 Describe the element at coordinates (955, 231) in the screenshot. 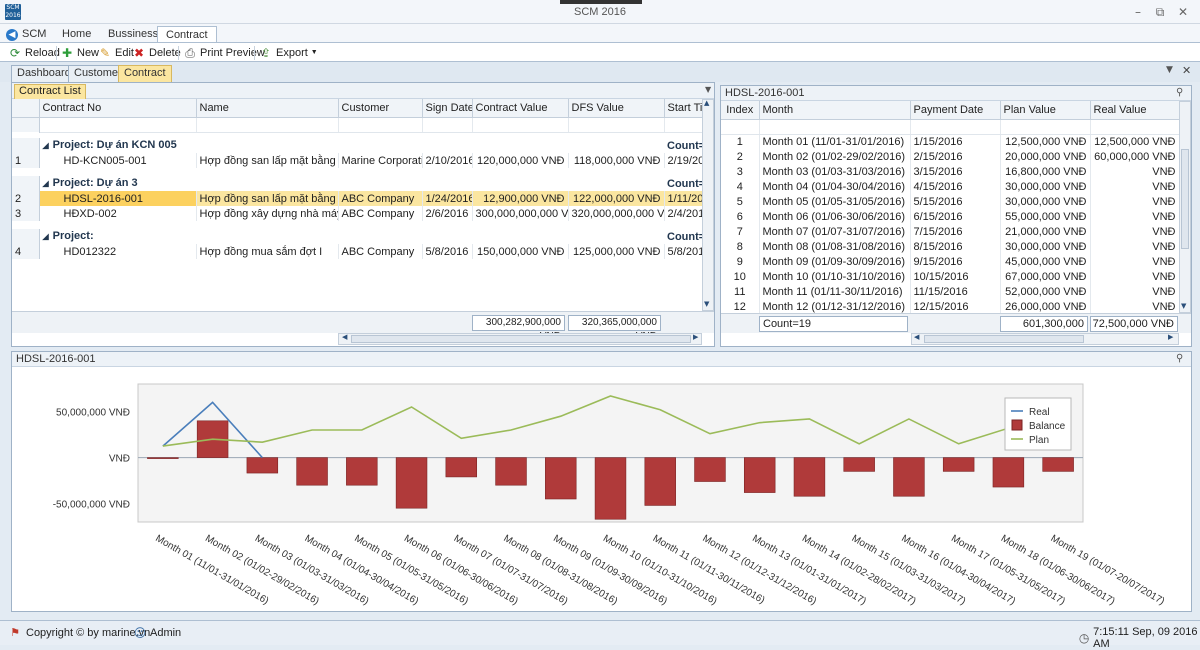

I see `cell-payment-date: 7/15/2016` at that location.